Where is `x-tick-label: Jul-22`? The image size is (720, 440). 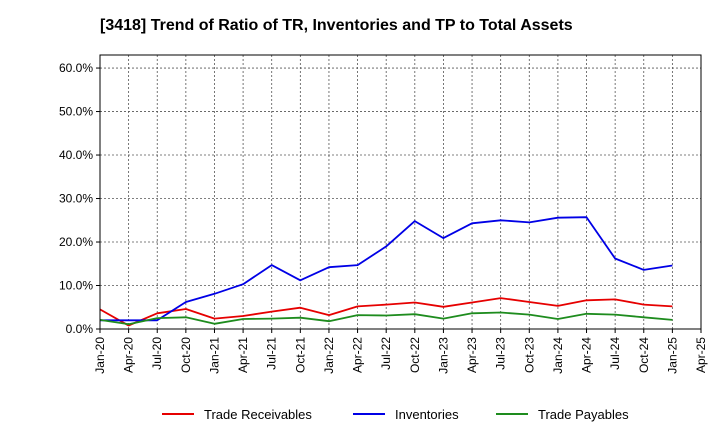
x-tick-label: Jul-22 is located at coordinates (386, 353).